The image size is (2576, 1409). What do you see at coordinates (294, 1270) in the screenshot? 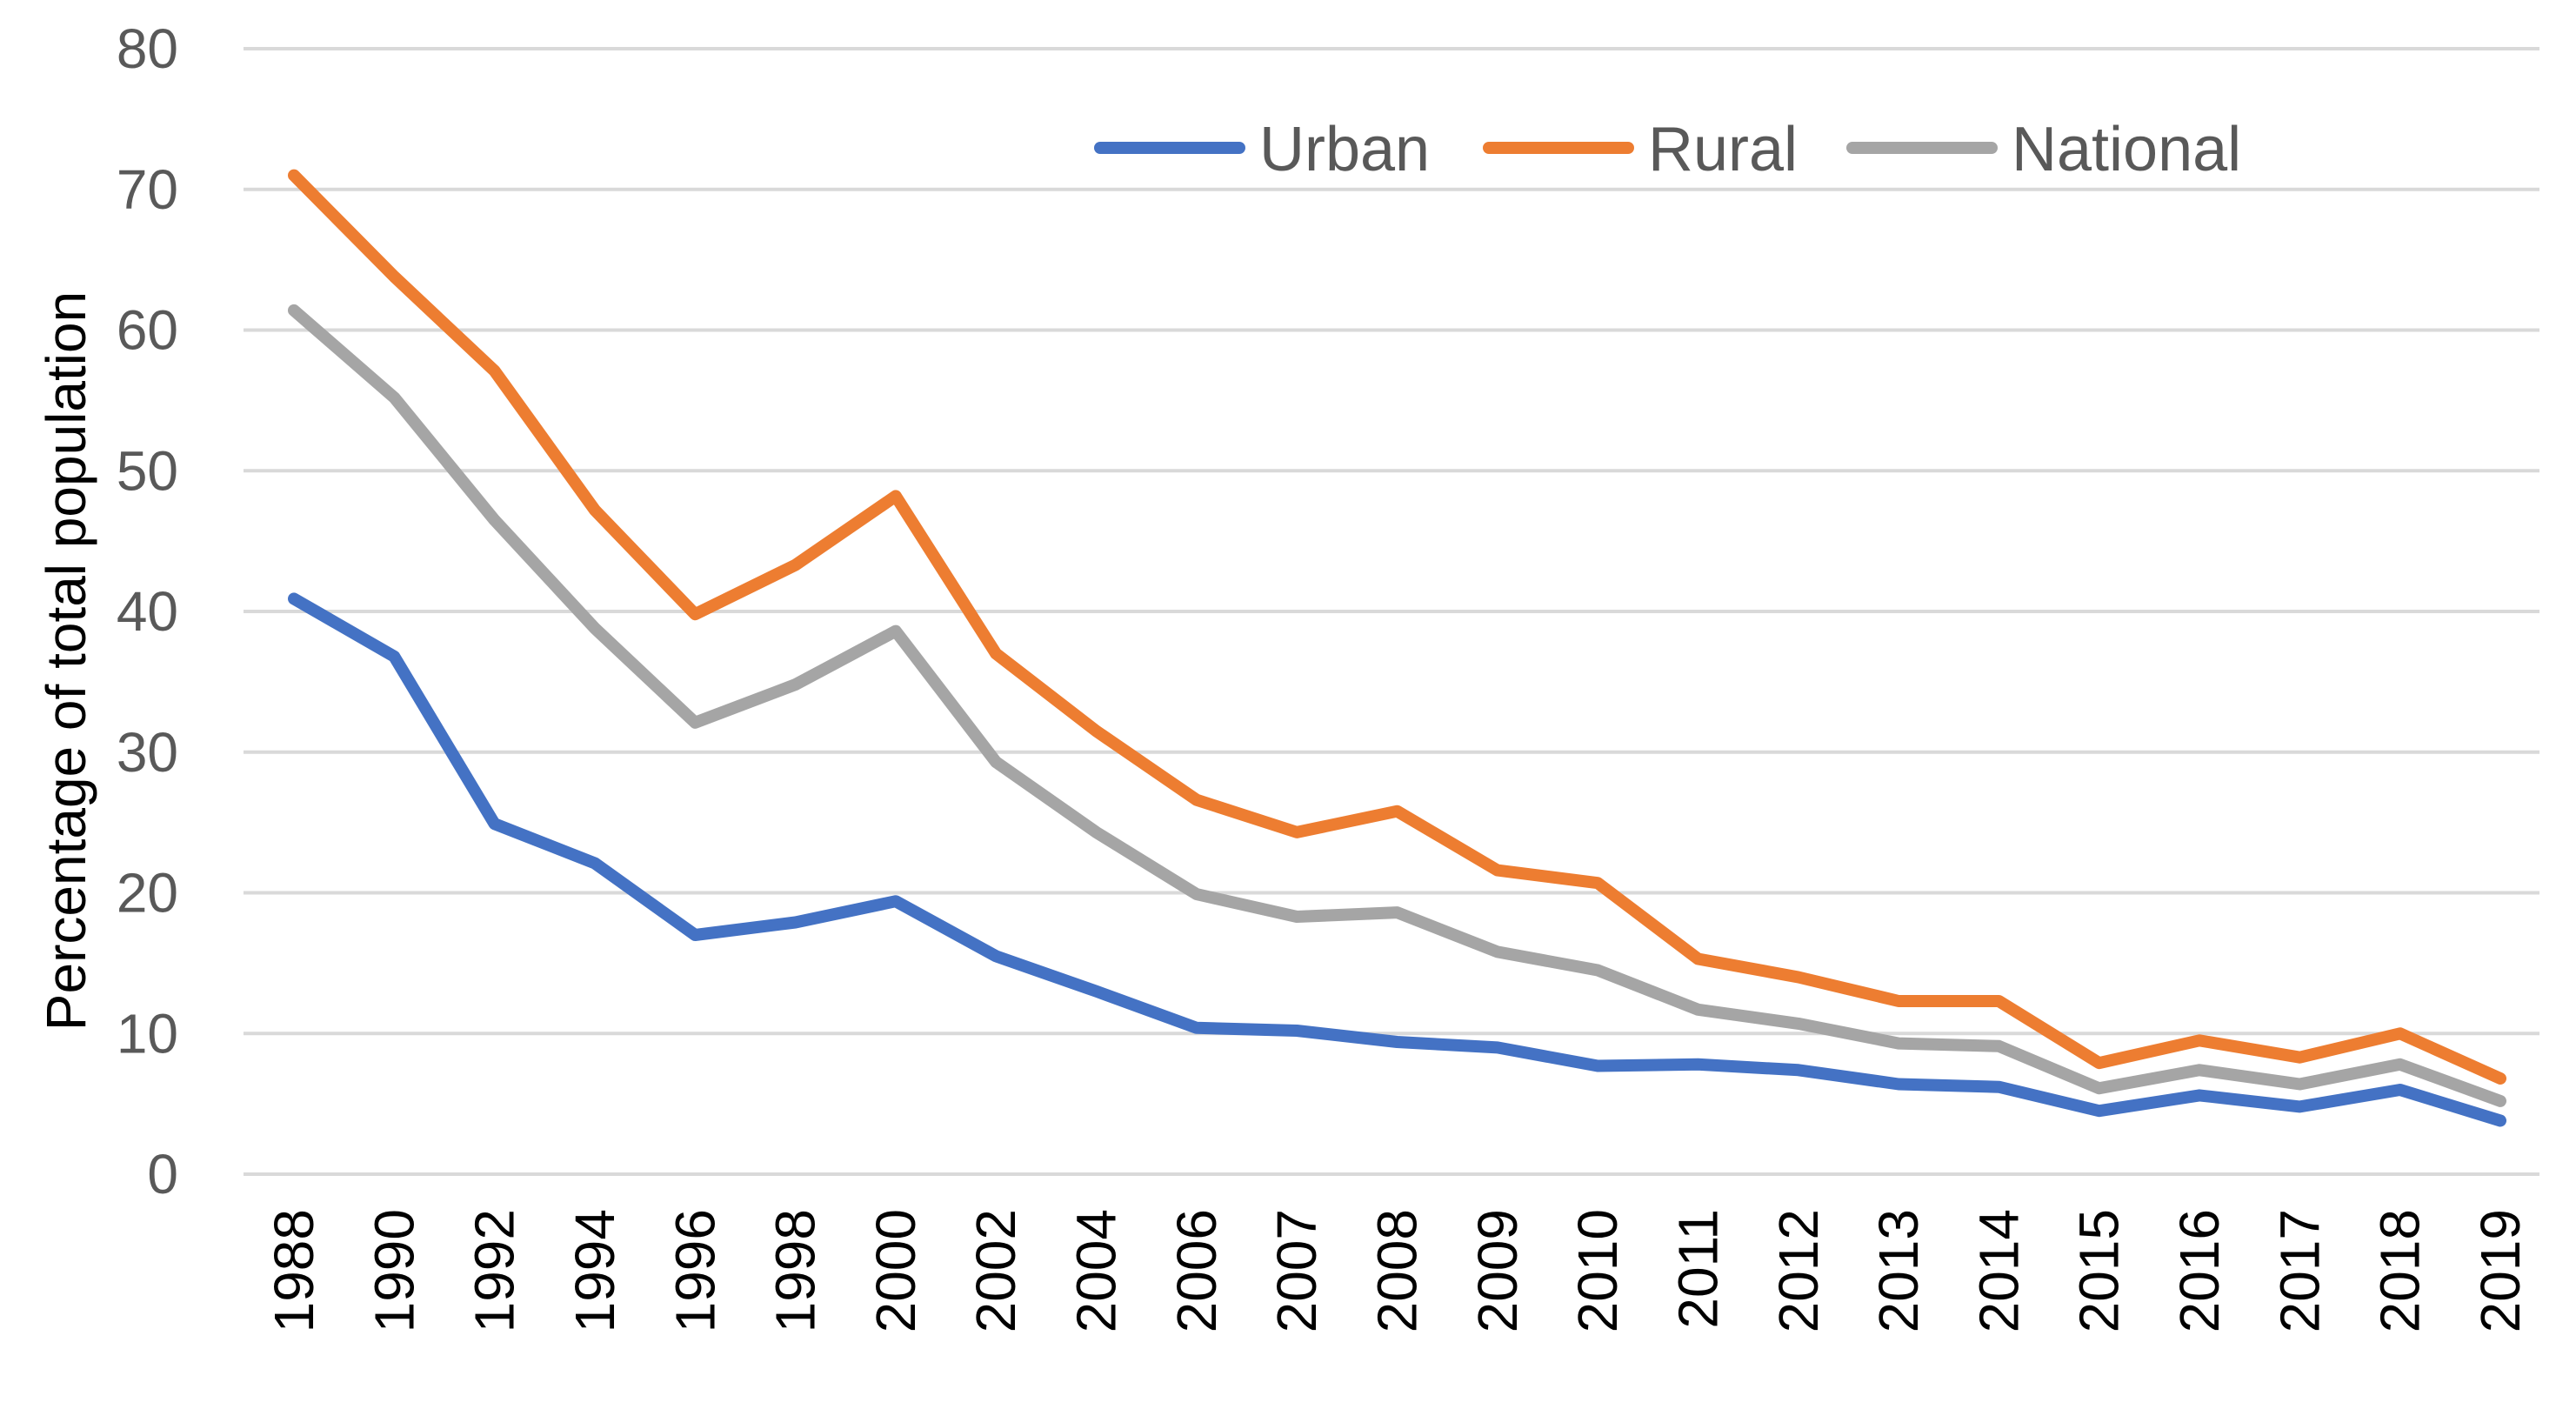
I see `x-tick-label: 1988` at bounding box center [294, 1270].